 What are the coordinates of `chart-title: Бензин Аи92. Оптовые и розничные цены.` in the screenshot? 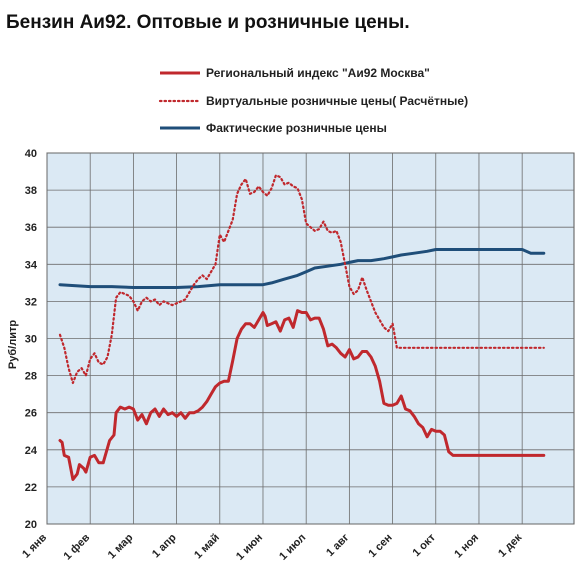 It's located at (208, 22).